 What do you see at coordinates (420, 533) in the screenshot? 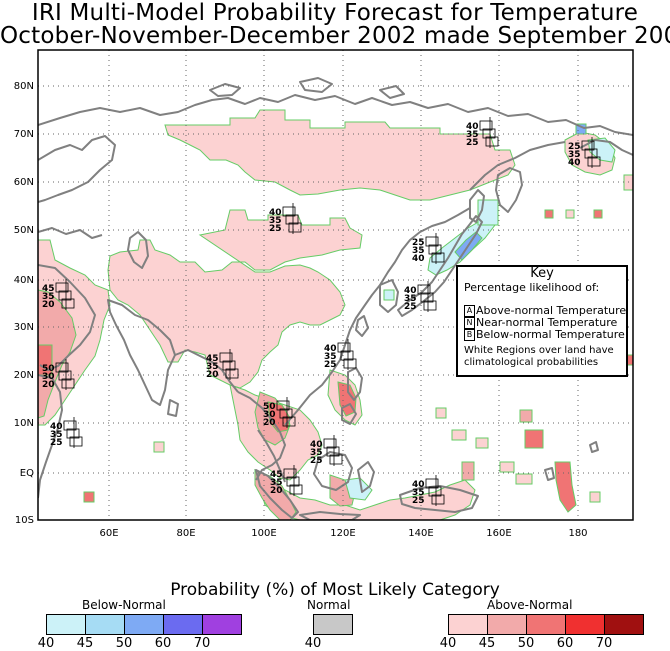
I see `longitude-label: 140E` at bounding box center [420, 533].